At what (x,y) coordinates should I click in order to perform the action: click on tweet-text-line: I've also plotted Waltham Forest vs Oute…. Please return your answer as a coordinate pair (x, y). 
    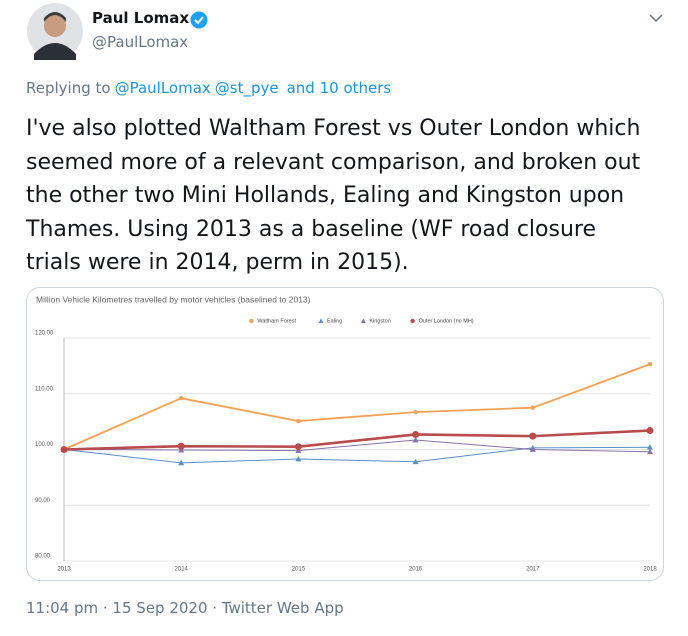
    Looking at the image, I should click on (333, 128).